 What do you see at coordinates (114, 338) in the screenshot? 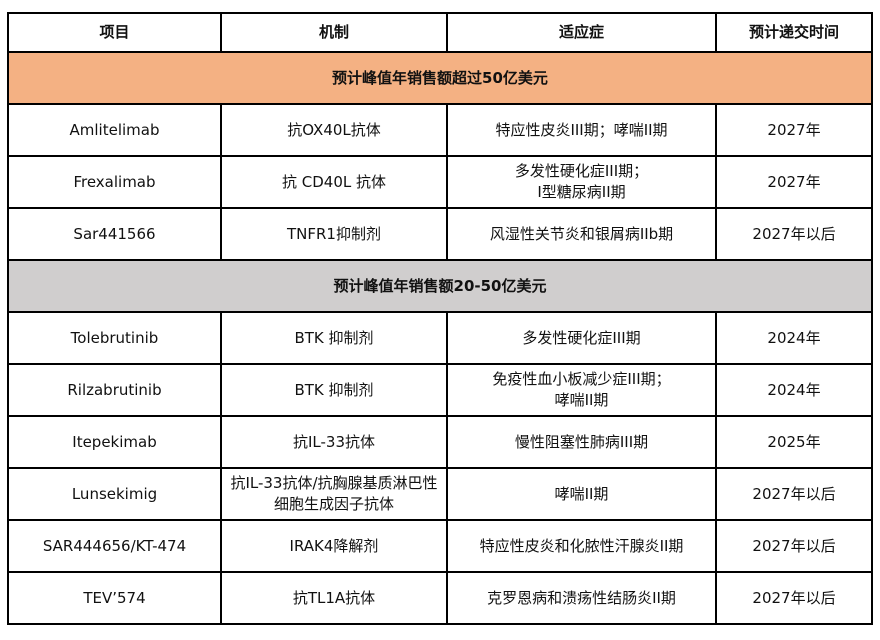
I see `project-cell: Tolebrutinib` at bounding box center [114, 338].